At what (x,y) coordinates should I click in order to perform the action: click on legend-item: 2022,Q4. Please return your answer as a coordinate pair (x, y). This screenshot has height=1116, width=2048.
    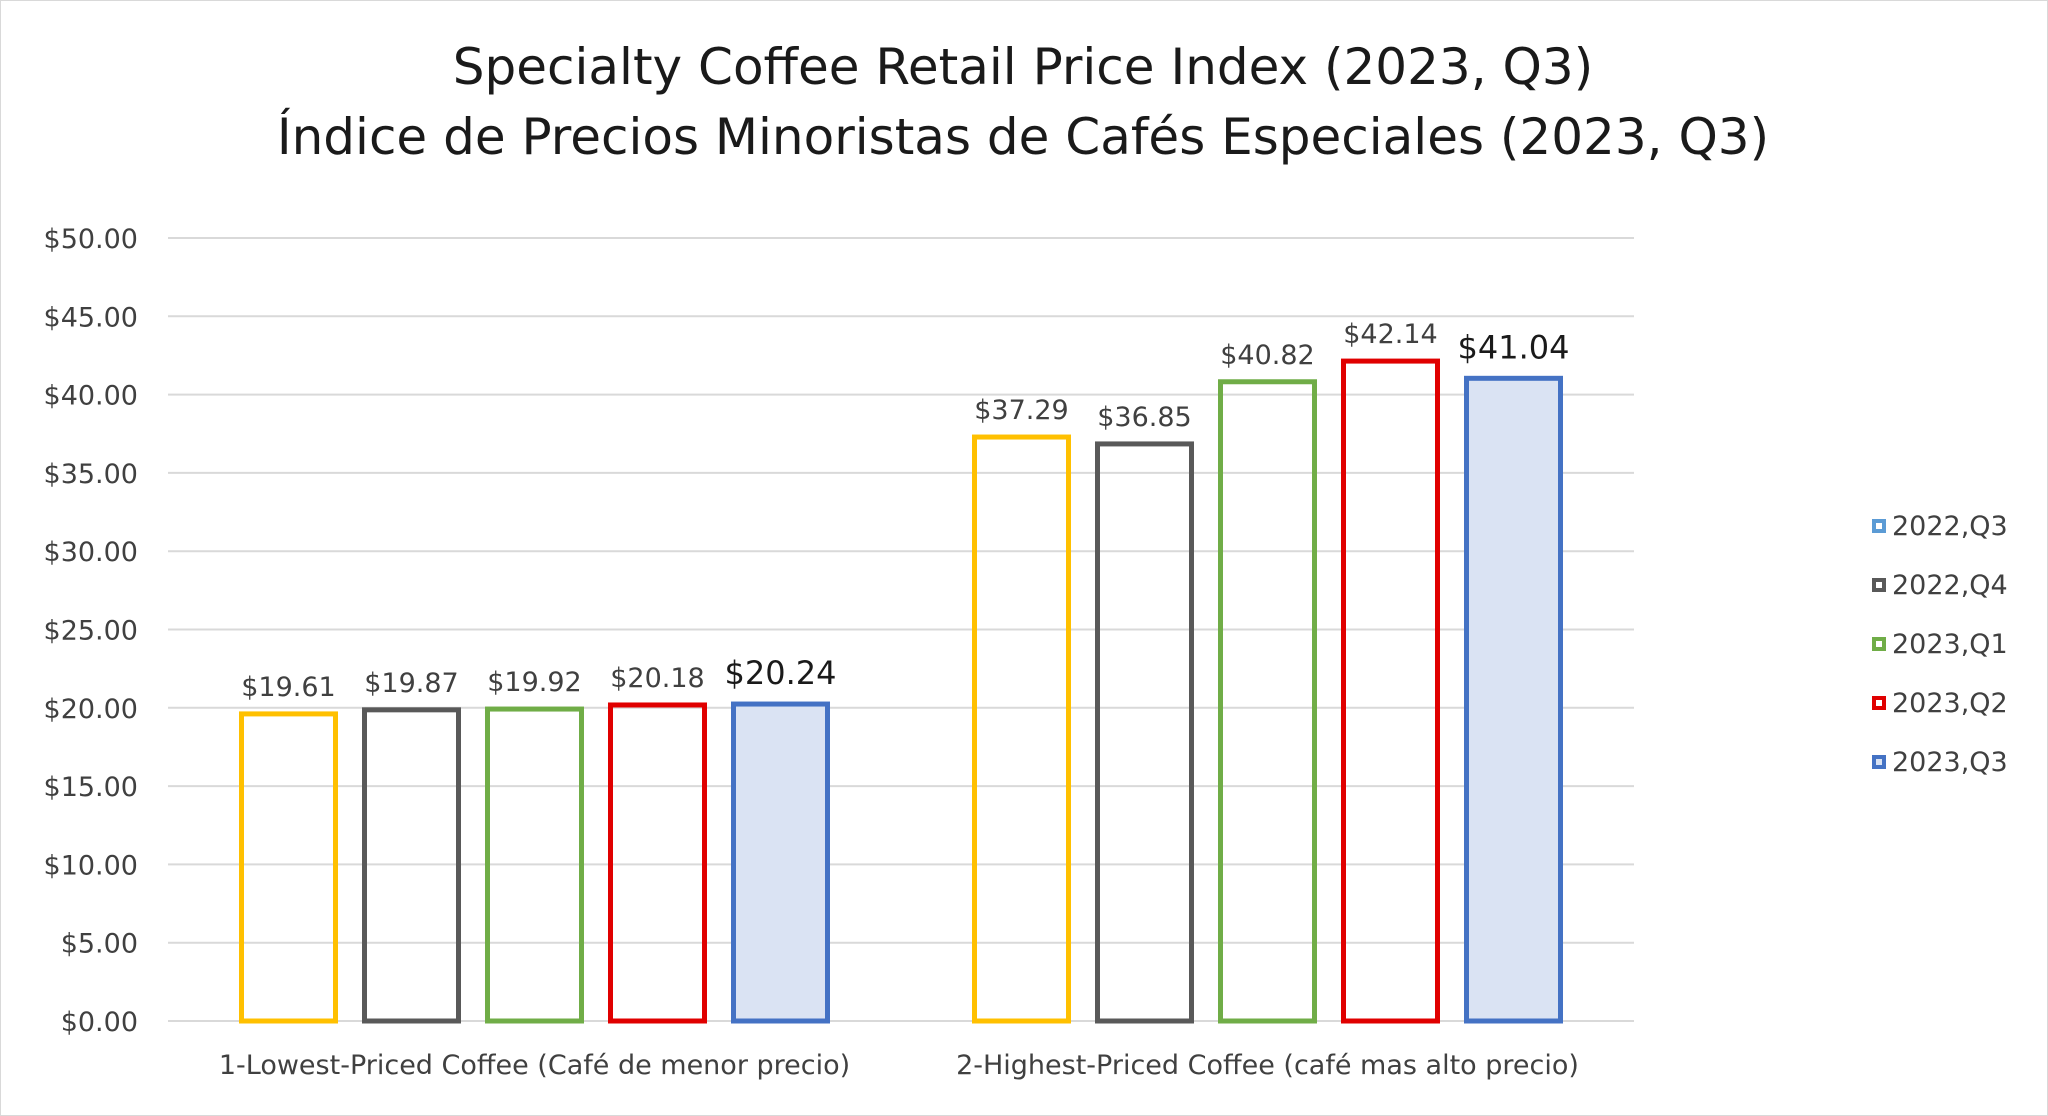
    Looking at the image, I should click on (1940, 585).